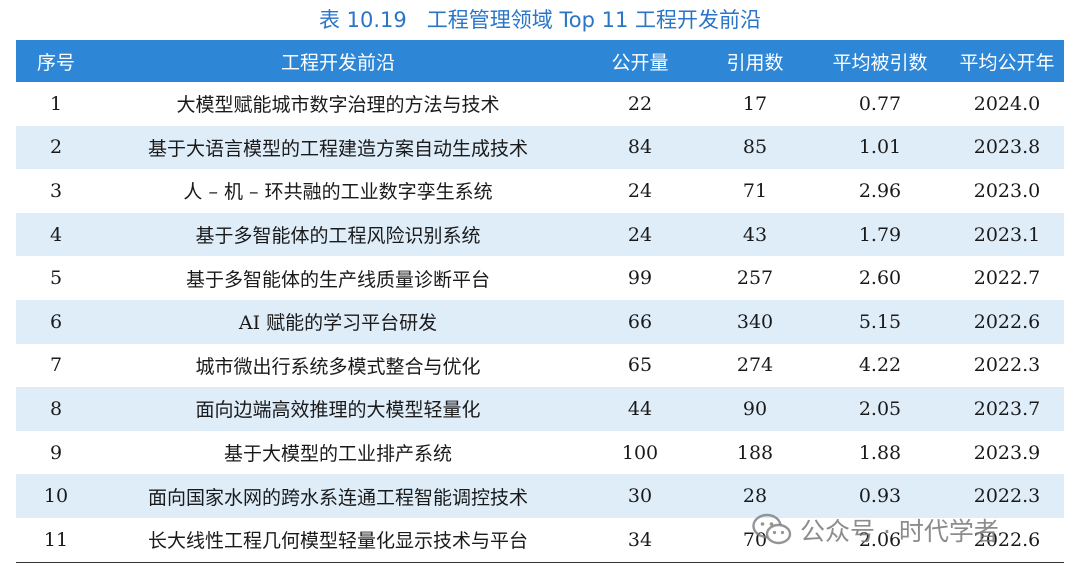  Describe the element at coordinates (56, 409) in the screenshot. I see `cell-index: 8` at that location.